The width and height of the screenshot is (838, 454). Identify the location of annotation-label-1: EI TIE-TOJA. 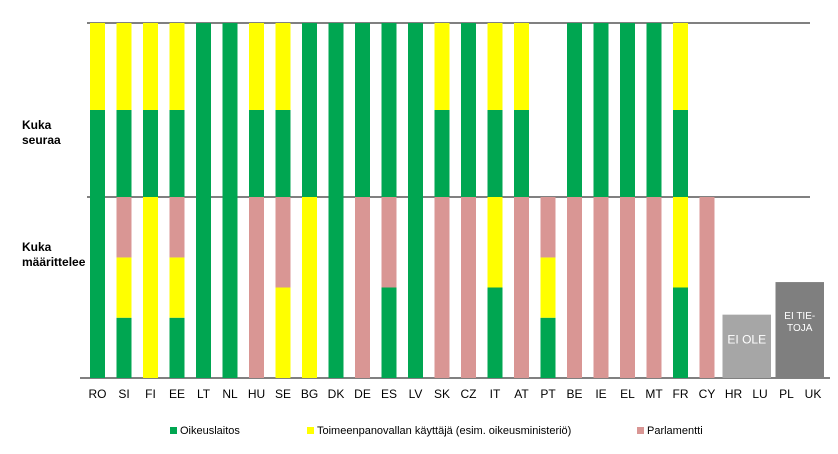
(799, 322).